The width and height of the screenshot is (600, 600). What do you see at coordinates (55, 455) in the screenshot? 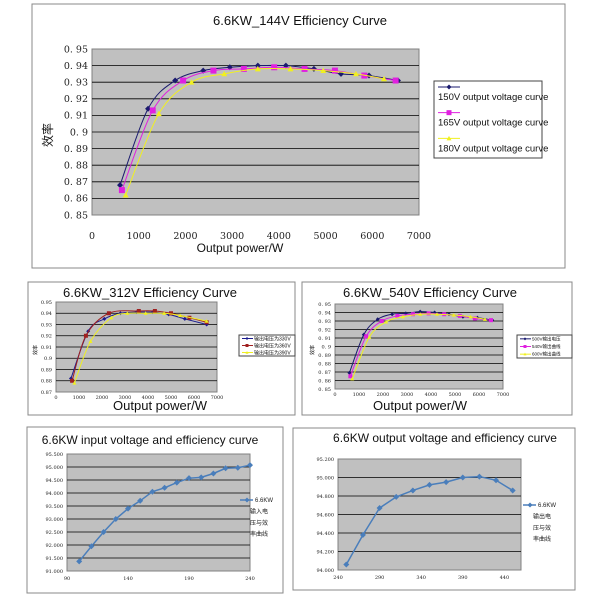
I see `y-tick-label: 95.500` at bounding box center [55, 455].